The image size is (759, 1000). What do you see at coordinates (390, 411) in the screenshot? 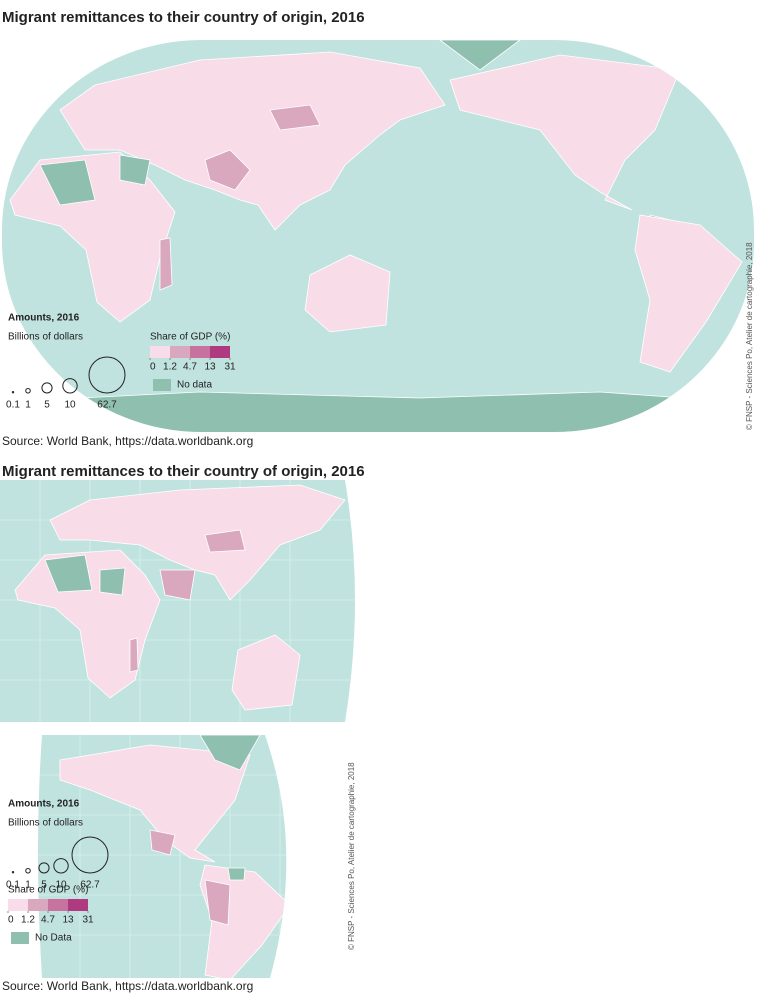
I see `antarctica` at bounding box center [390, 411].